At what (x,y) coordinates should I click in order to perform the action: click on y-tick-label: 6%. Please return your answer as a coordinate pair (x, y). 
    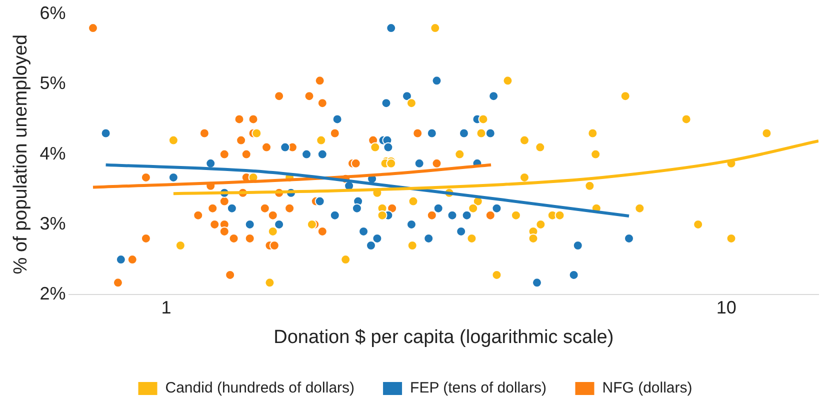
    Looking at the image, I should click on (53, 12).